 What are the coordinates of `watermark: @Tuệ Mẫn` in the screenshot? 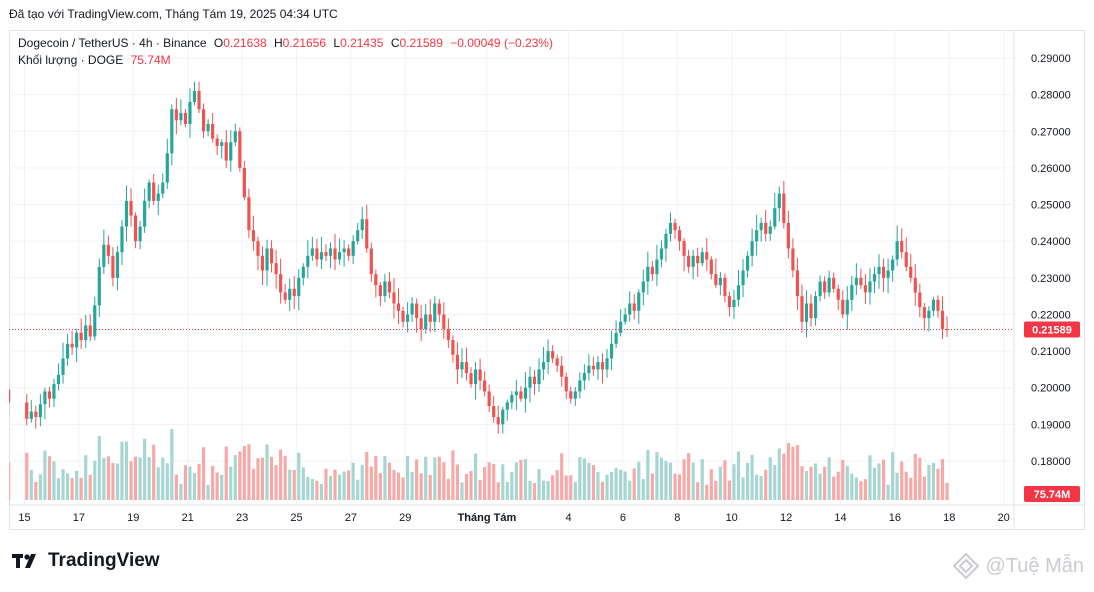 It's located at (1018, 566).